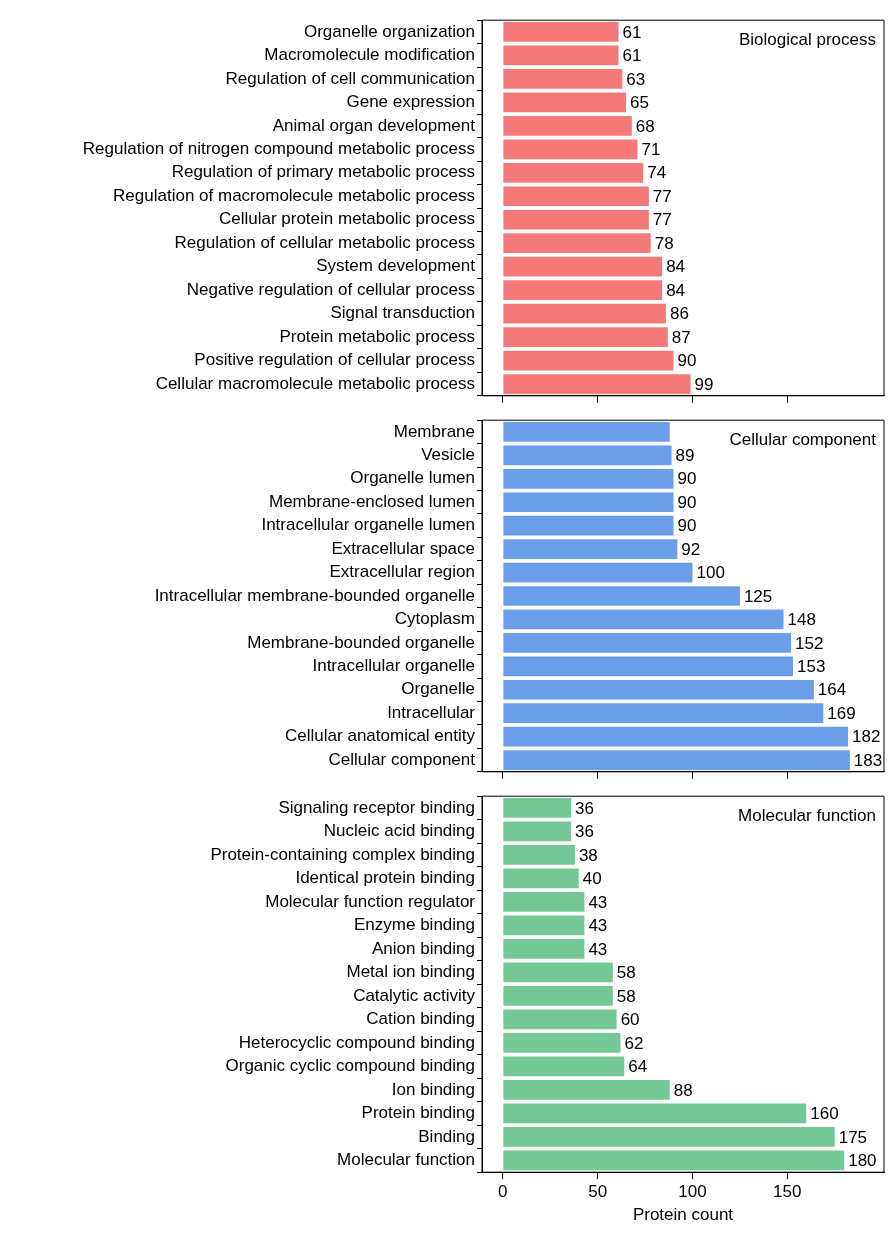 This screenshot has width=889, height=1245. I want to click on data-label: 78, so click(664, 243).